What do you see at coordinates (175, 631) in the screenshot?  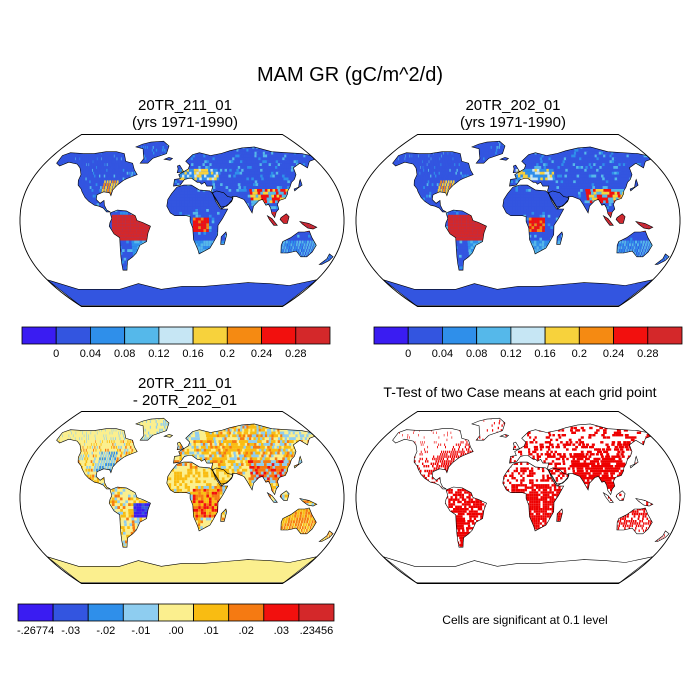 I see `colorbar-tick-label: .00` at bounding box center [175, 631].